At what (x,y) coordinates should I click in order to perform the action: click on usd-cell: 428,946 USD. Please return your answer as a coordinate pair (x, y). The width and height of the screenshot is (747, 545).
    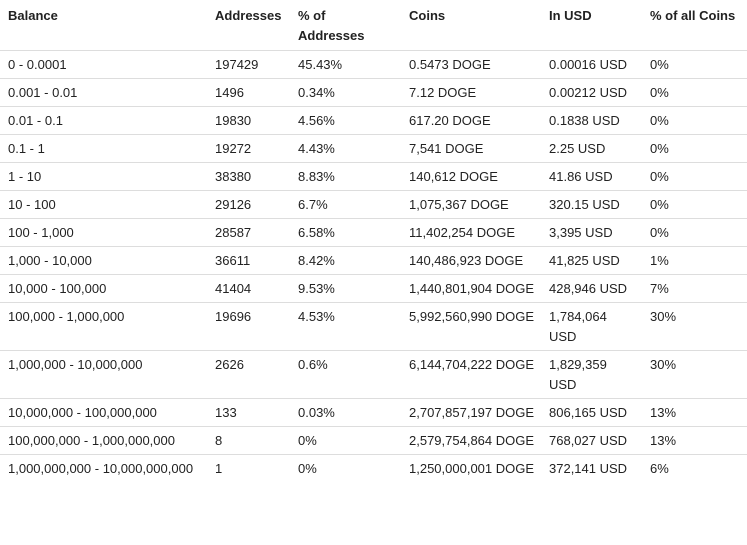
    Looking at the image, I should click on (591, 288).